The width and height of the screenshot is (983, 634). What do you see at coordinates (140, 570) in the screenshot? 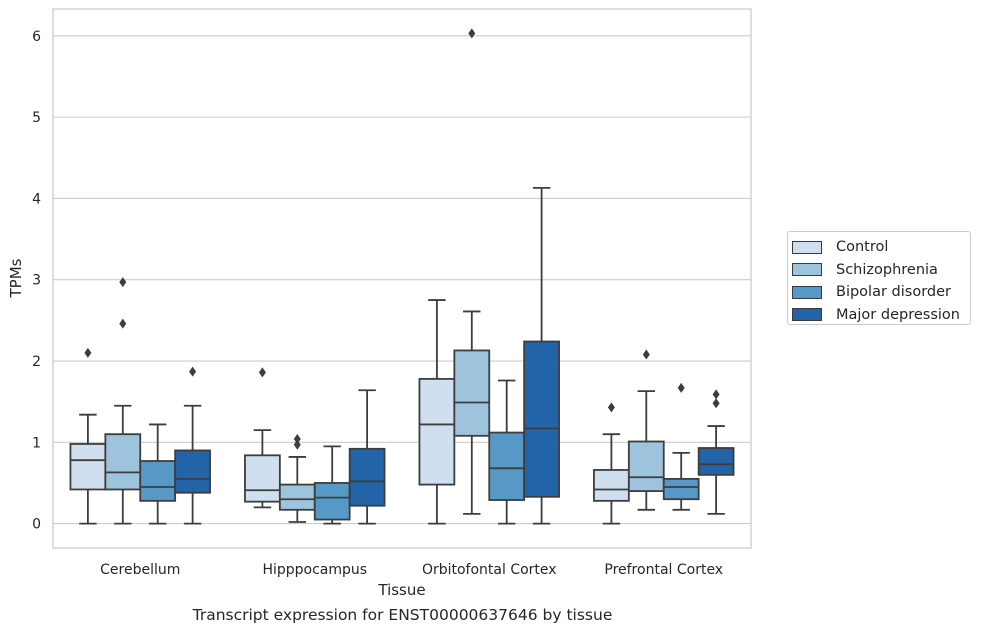
I see `x-tick-label: Cerebellum` at bounding box center [140, 570].